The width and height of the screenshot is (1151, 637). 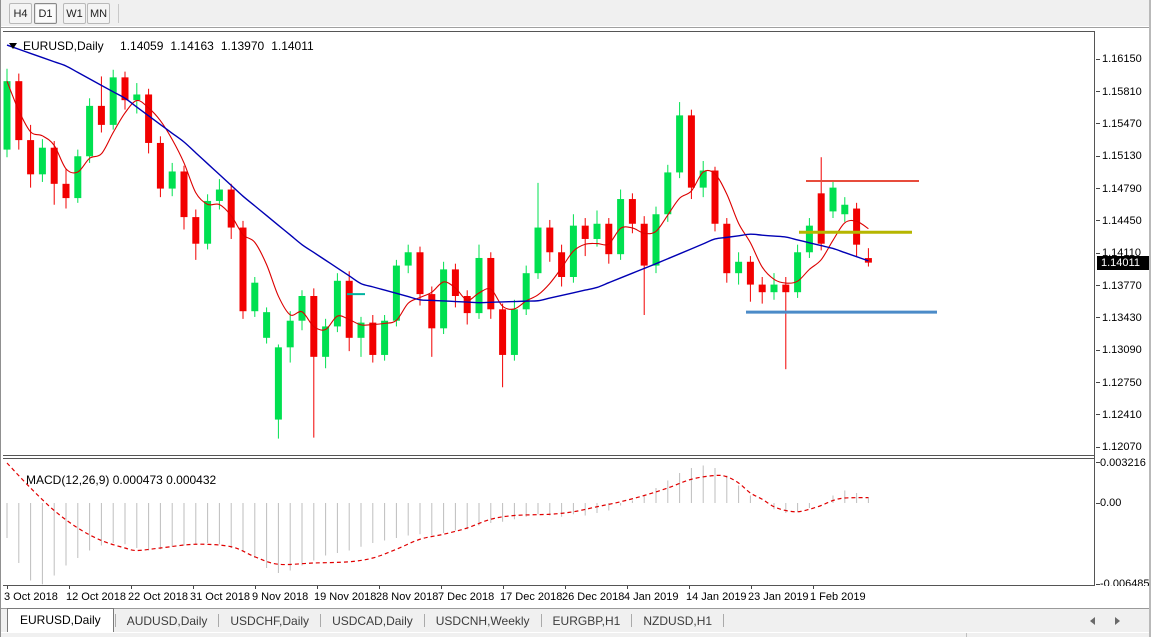 What do you see at coordinates (531, 597) in the screenshot?
I see `date-axis-label: 17 Dec 2018` at bounding box center [531, 597].